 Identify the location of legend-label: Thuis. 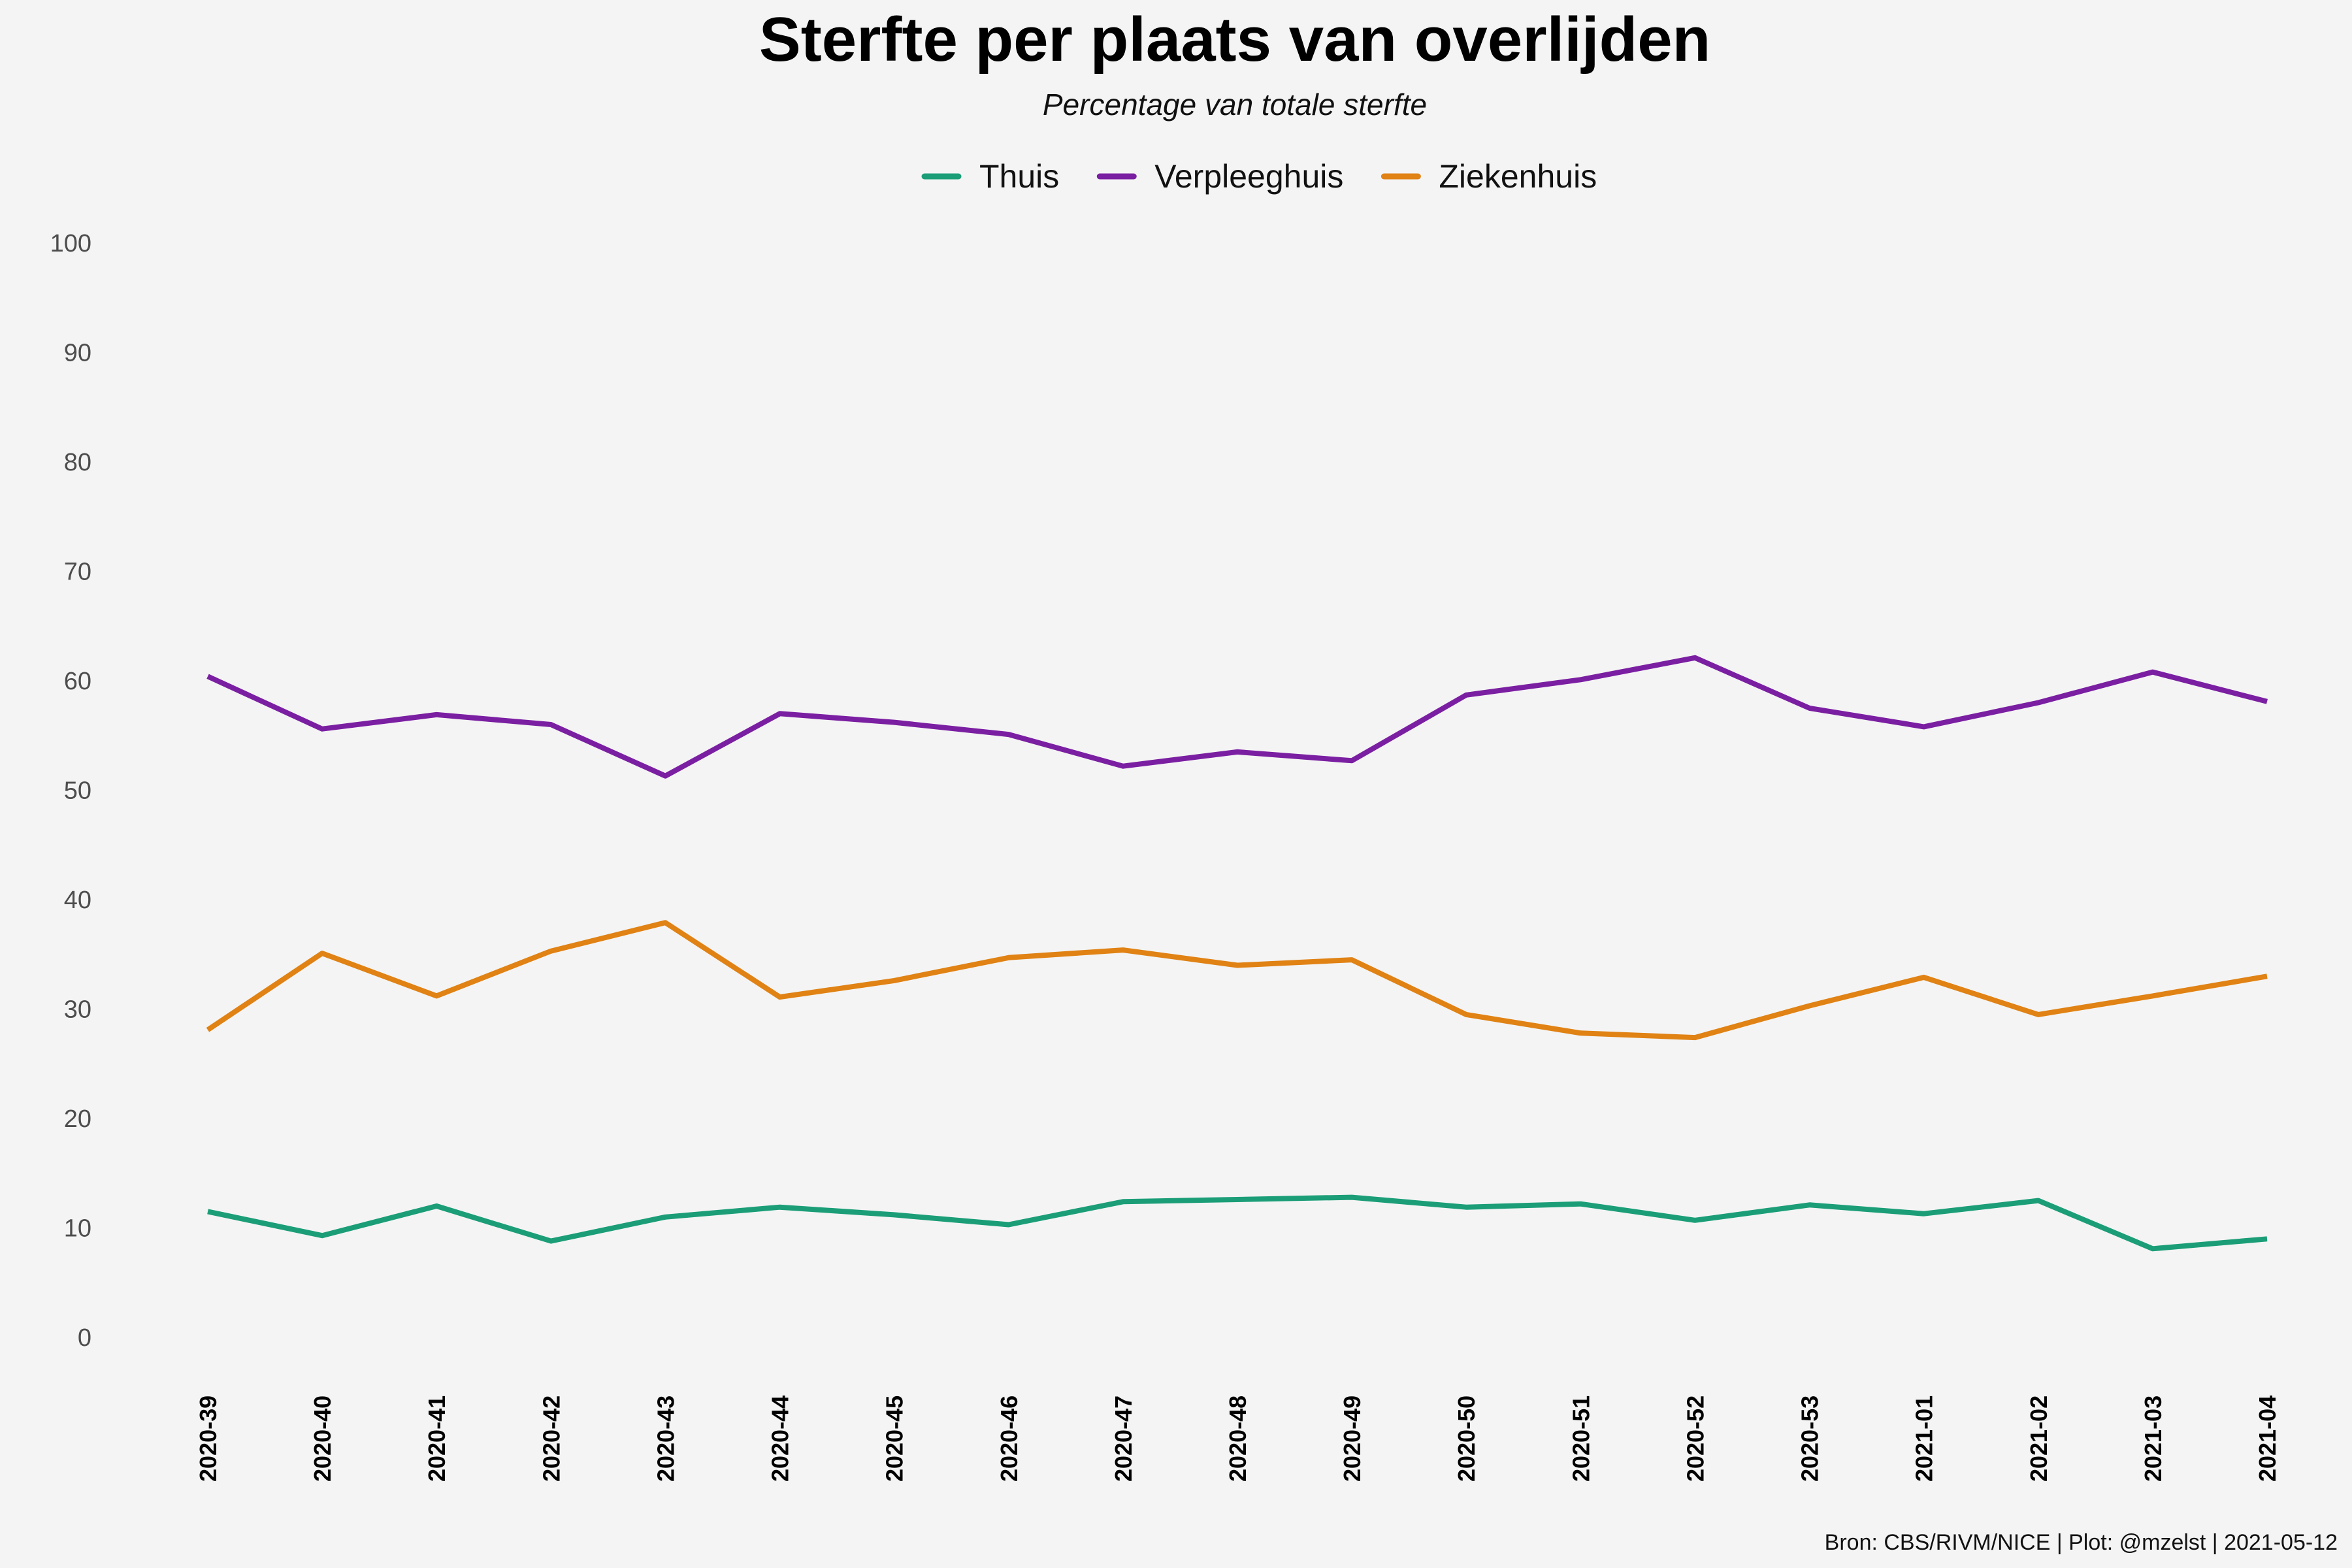
(1019, 176).